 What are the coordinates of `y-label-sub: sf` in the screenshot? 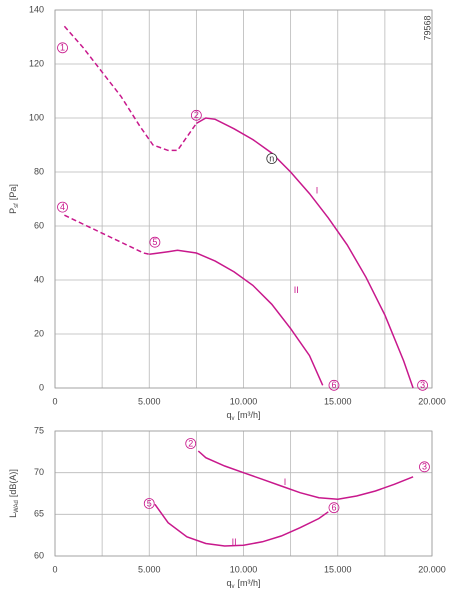 It's located at (17, 205).